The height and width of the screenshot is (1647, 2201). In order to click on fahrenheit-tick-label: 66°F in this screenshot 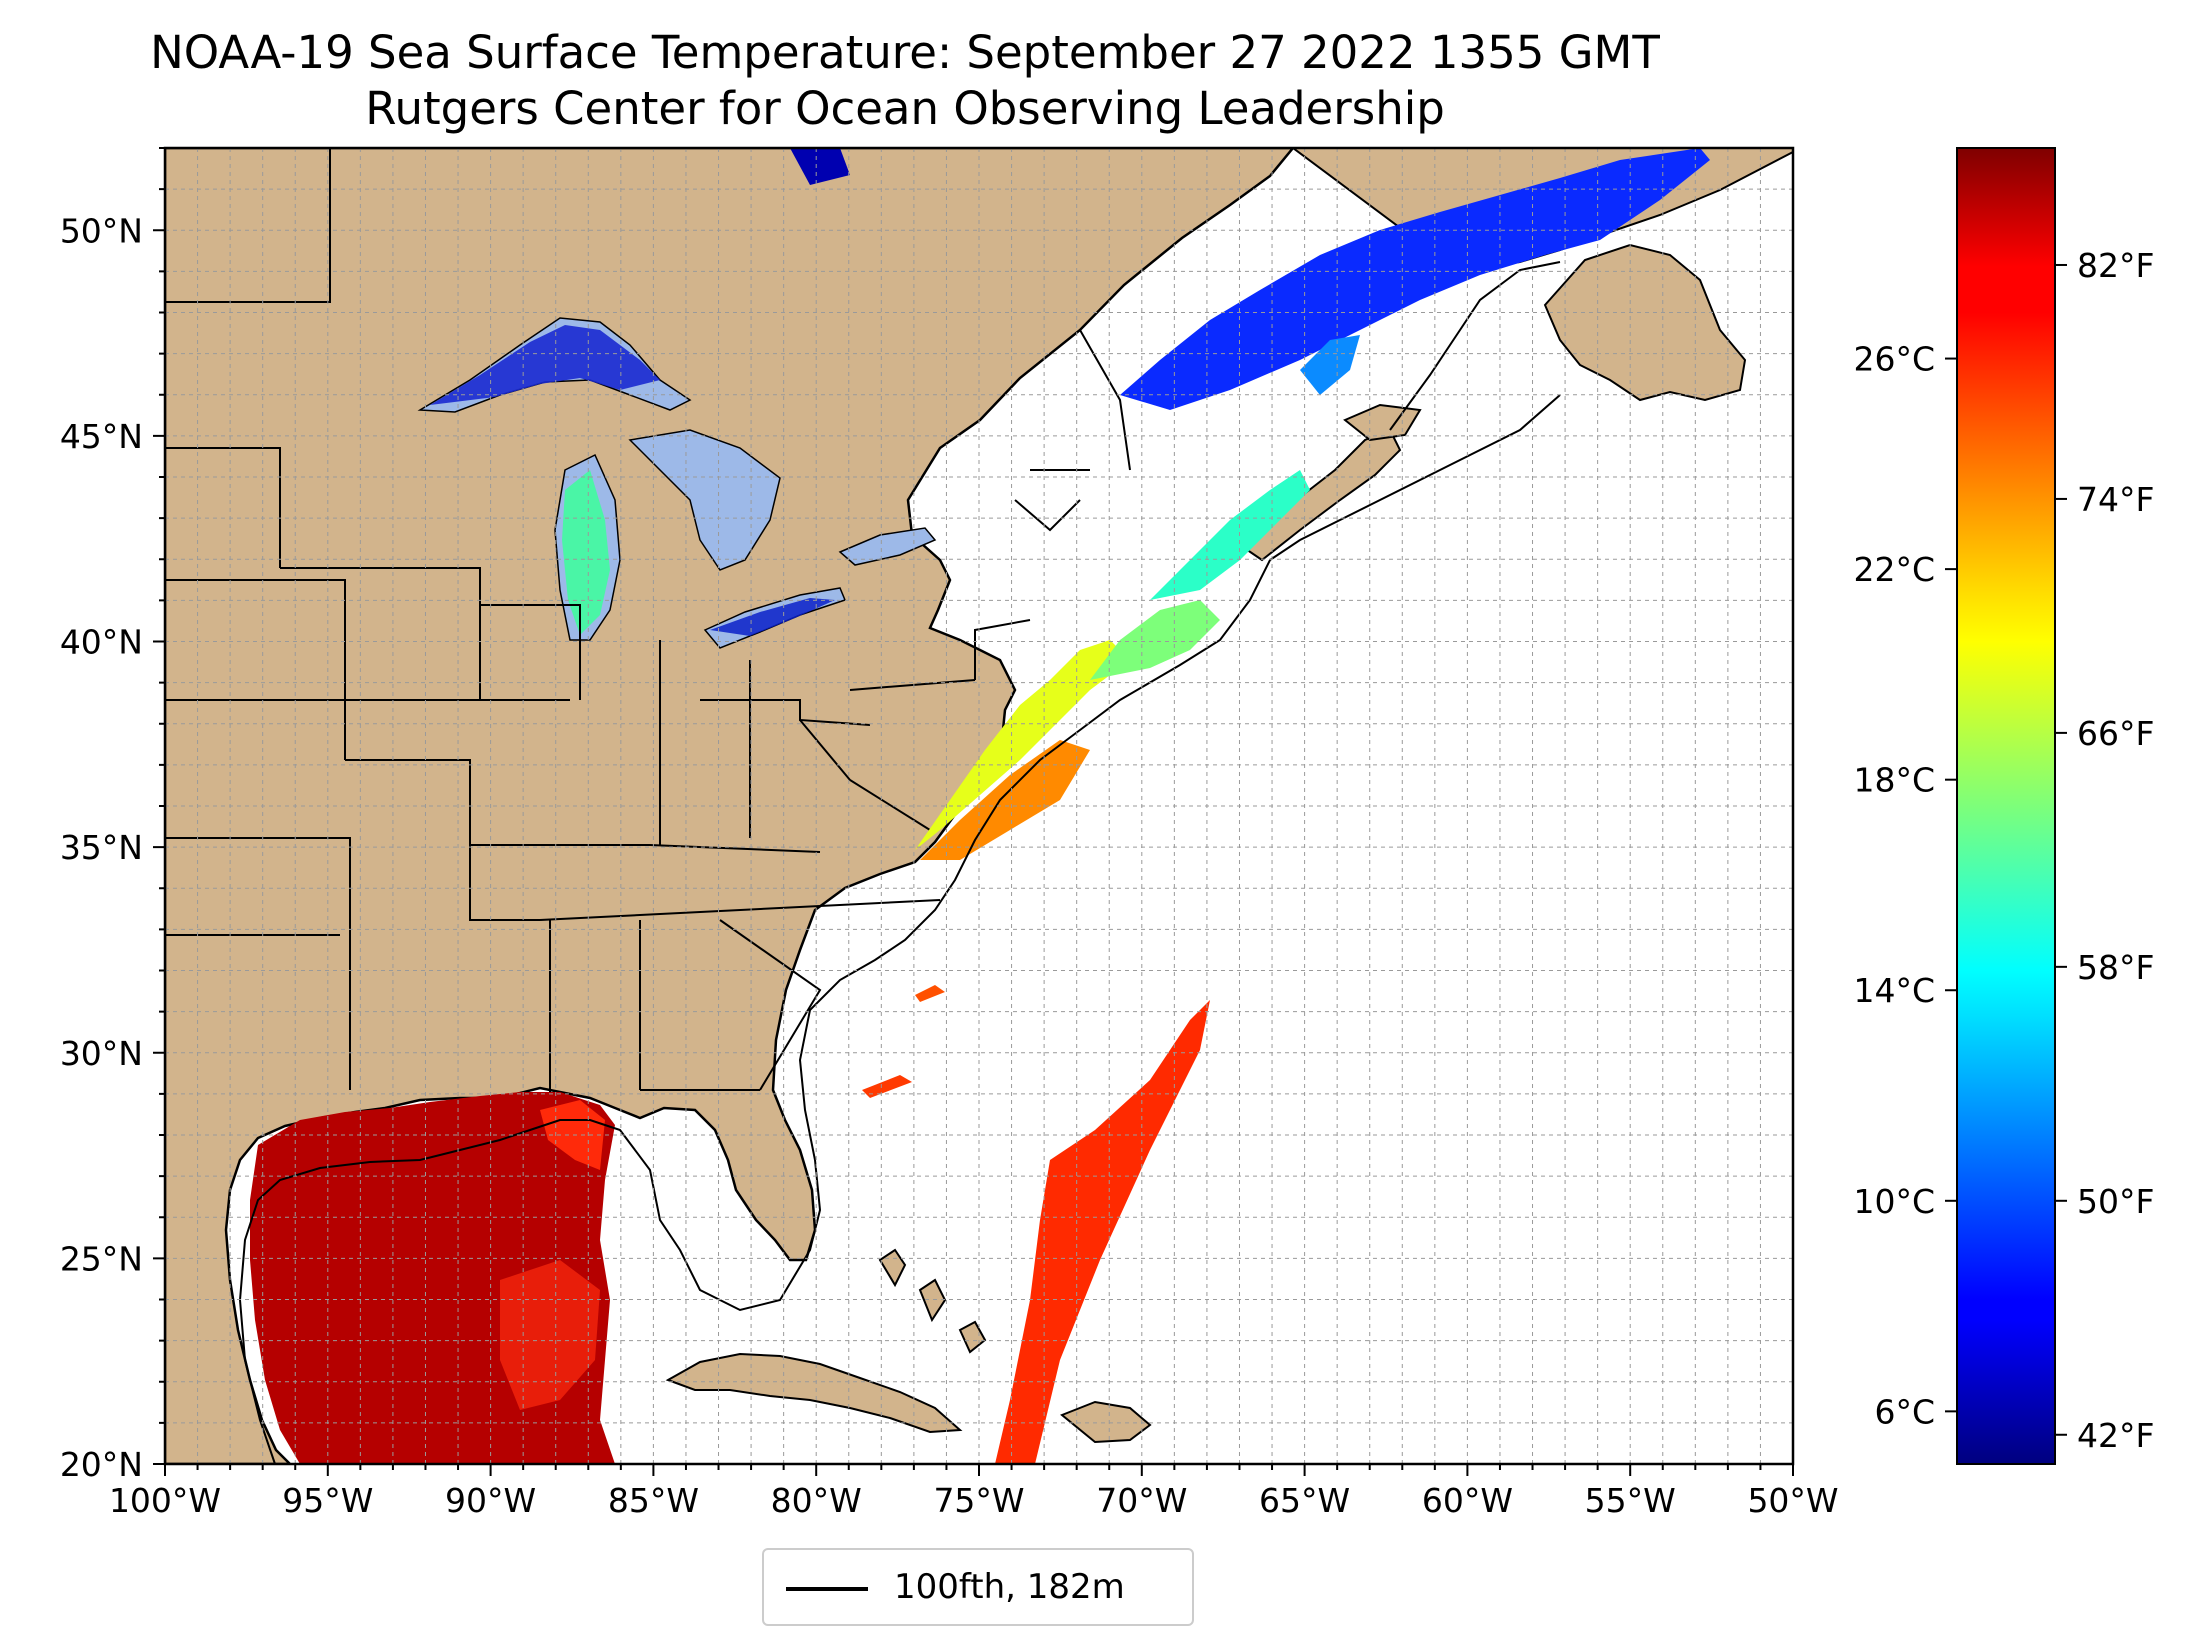, I will do `click(2115, 733)`.